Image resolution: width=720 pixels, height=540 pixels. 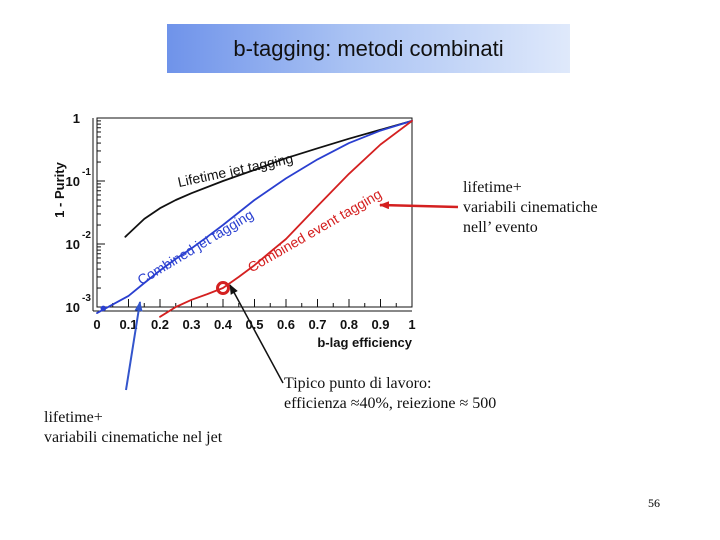 I want to click on event-annotation-line2: variabili cinematiche, so click(x=530, y=207).